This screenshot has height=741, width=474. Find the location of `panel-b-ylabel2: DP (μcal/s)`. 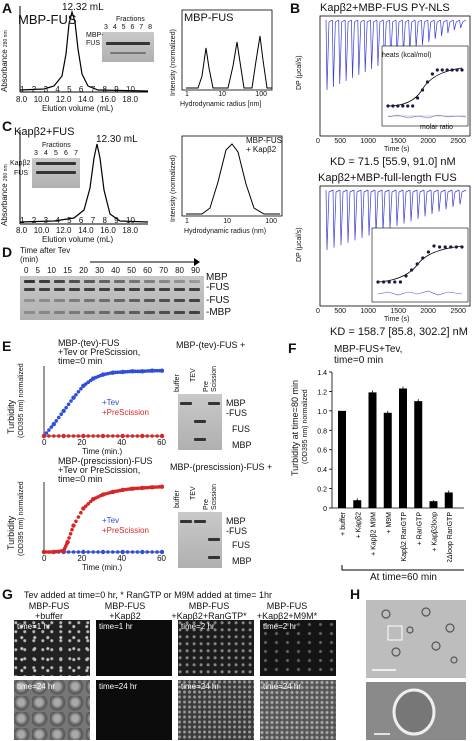

panel-b-ylabel2: DP (μcal/s) is located at coordinates (299, 244).